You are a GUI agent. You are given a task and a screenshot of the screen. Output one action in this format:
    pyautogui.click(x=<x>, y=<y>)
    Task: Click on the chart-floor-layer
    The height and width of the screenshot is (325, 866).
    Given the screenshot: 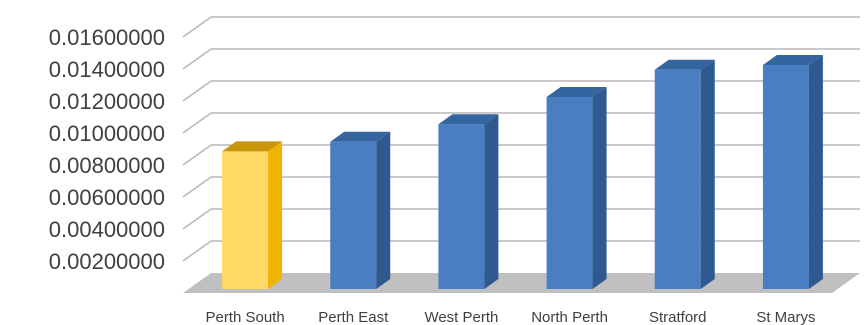 What is the action you would take?
    pyautogui.click(x=521, y=283)
    